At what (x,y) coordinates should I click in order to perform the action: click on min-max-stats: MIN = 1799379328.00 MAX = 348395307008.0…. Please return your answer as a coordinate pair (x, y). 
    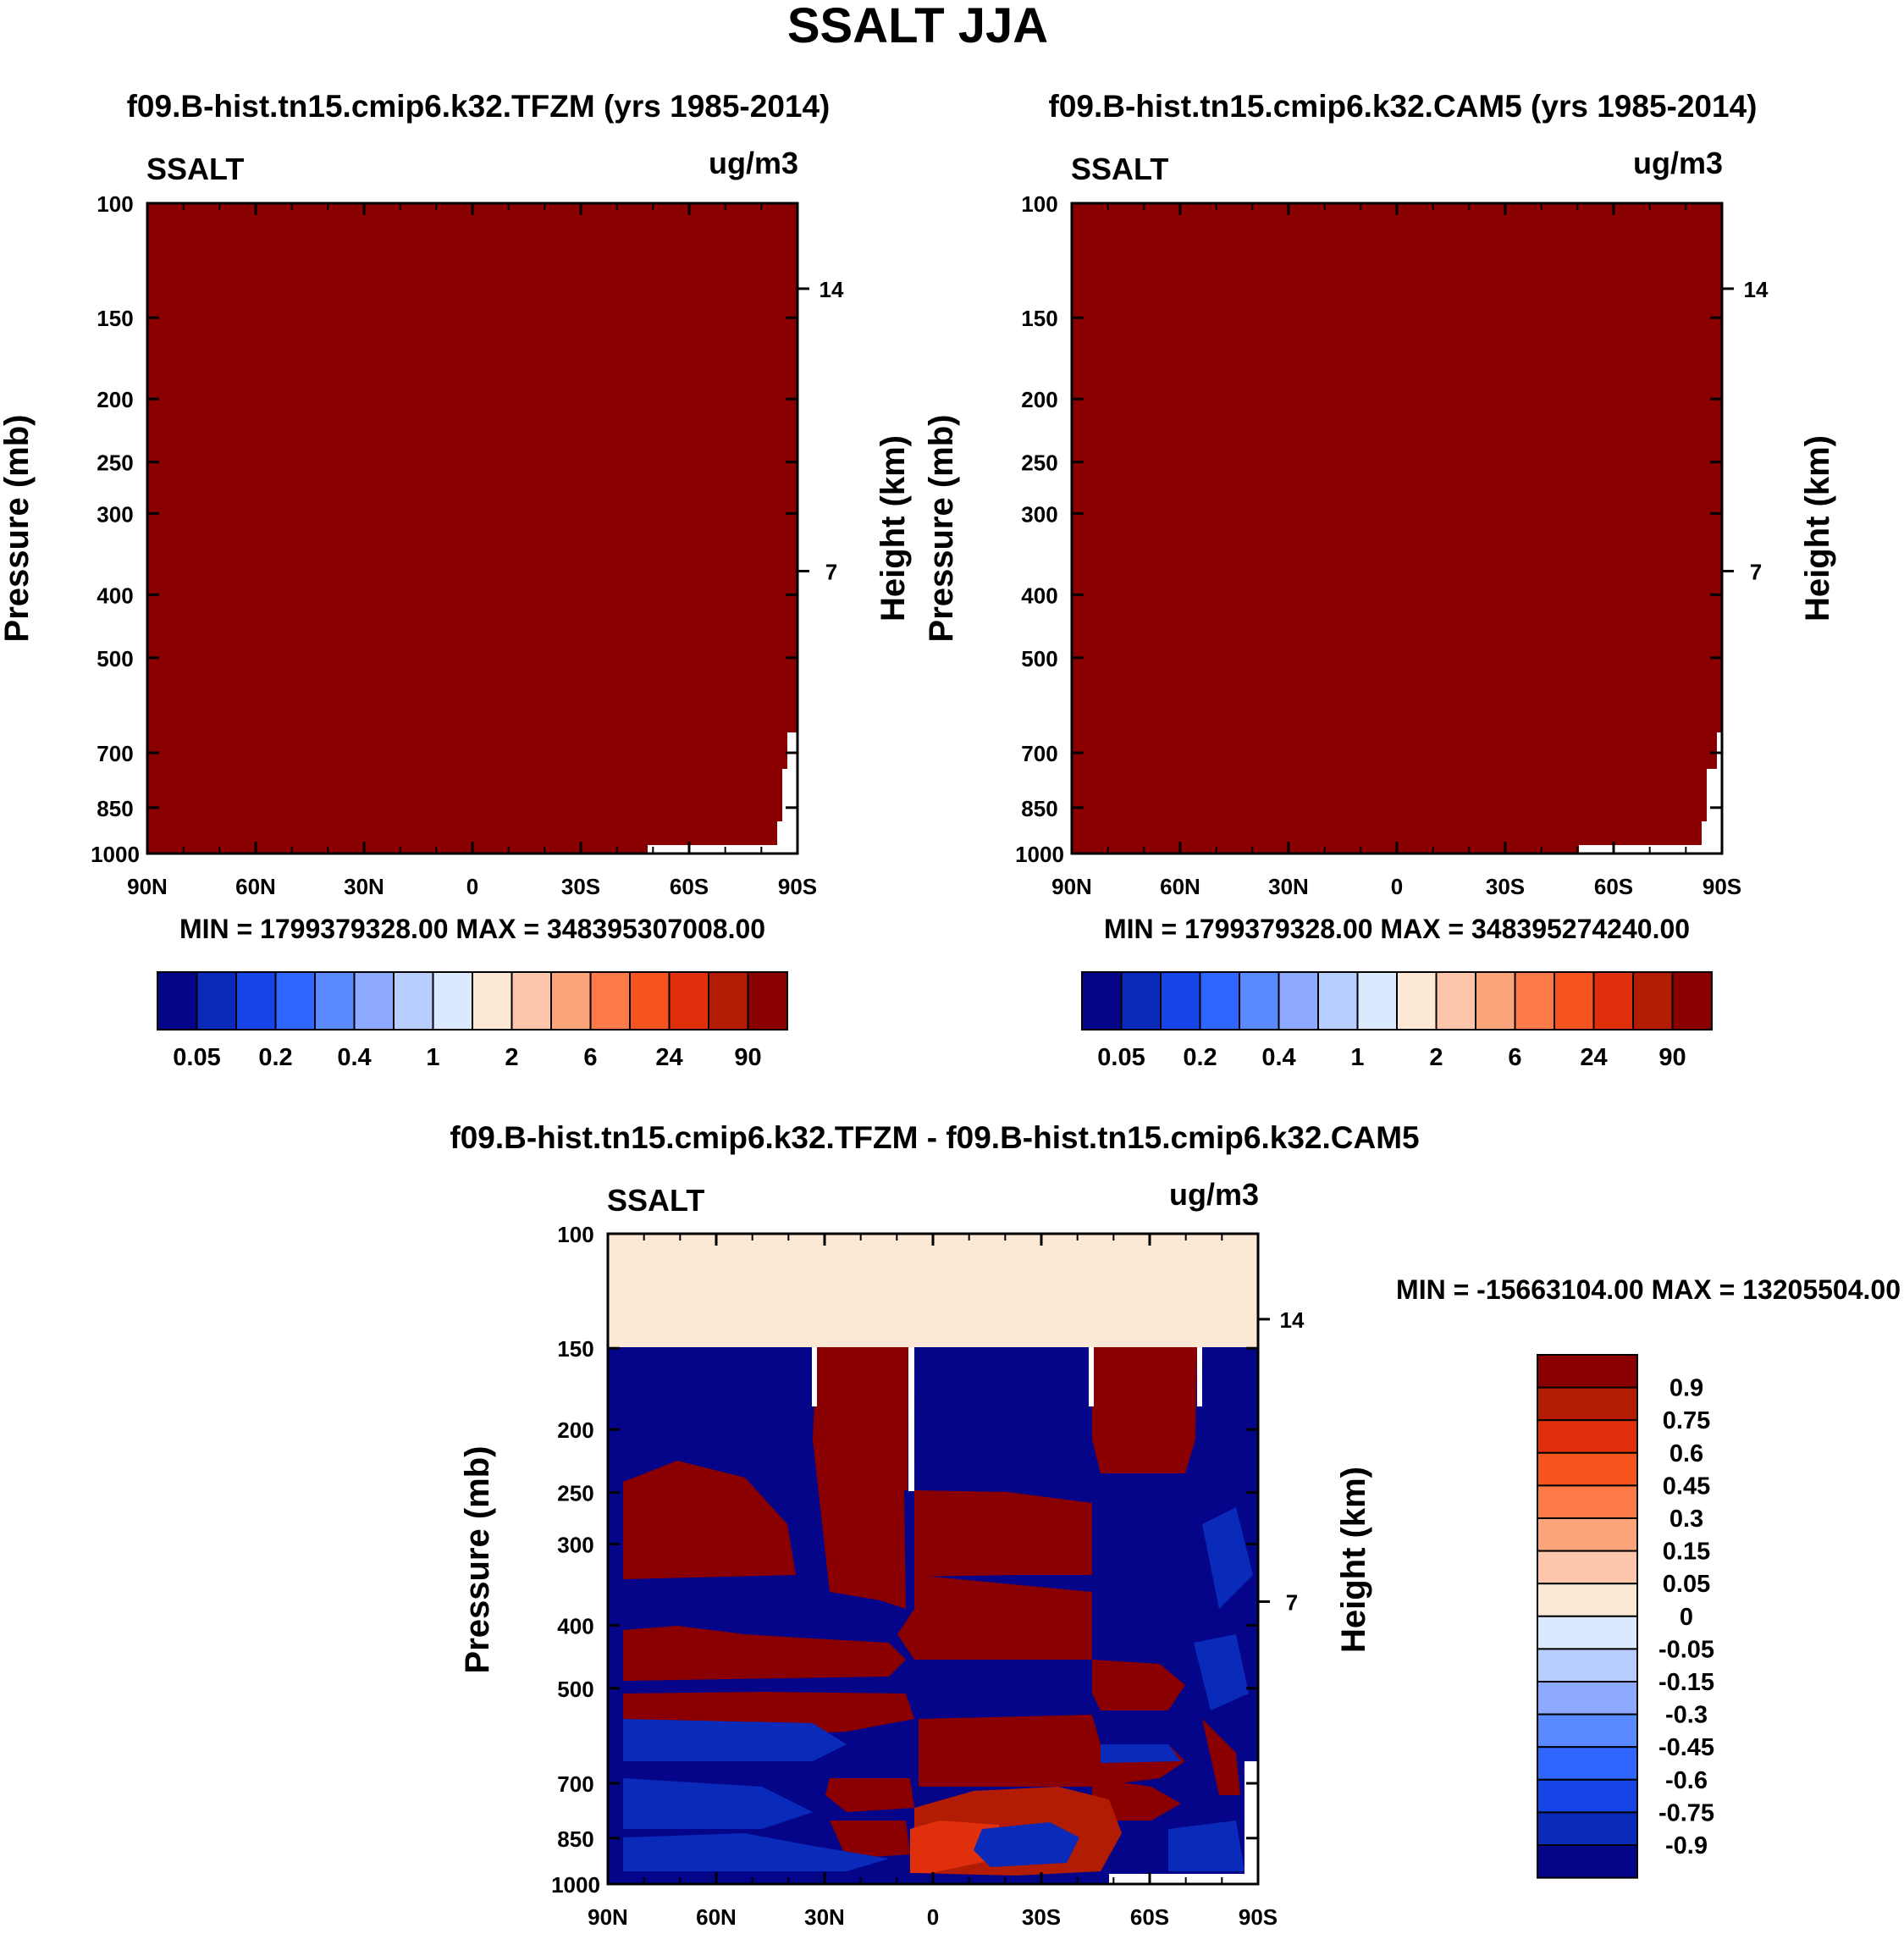
    Looking at the image, I should click on (472, 929).